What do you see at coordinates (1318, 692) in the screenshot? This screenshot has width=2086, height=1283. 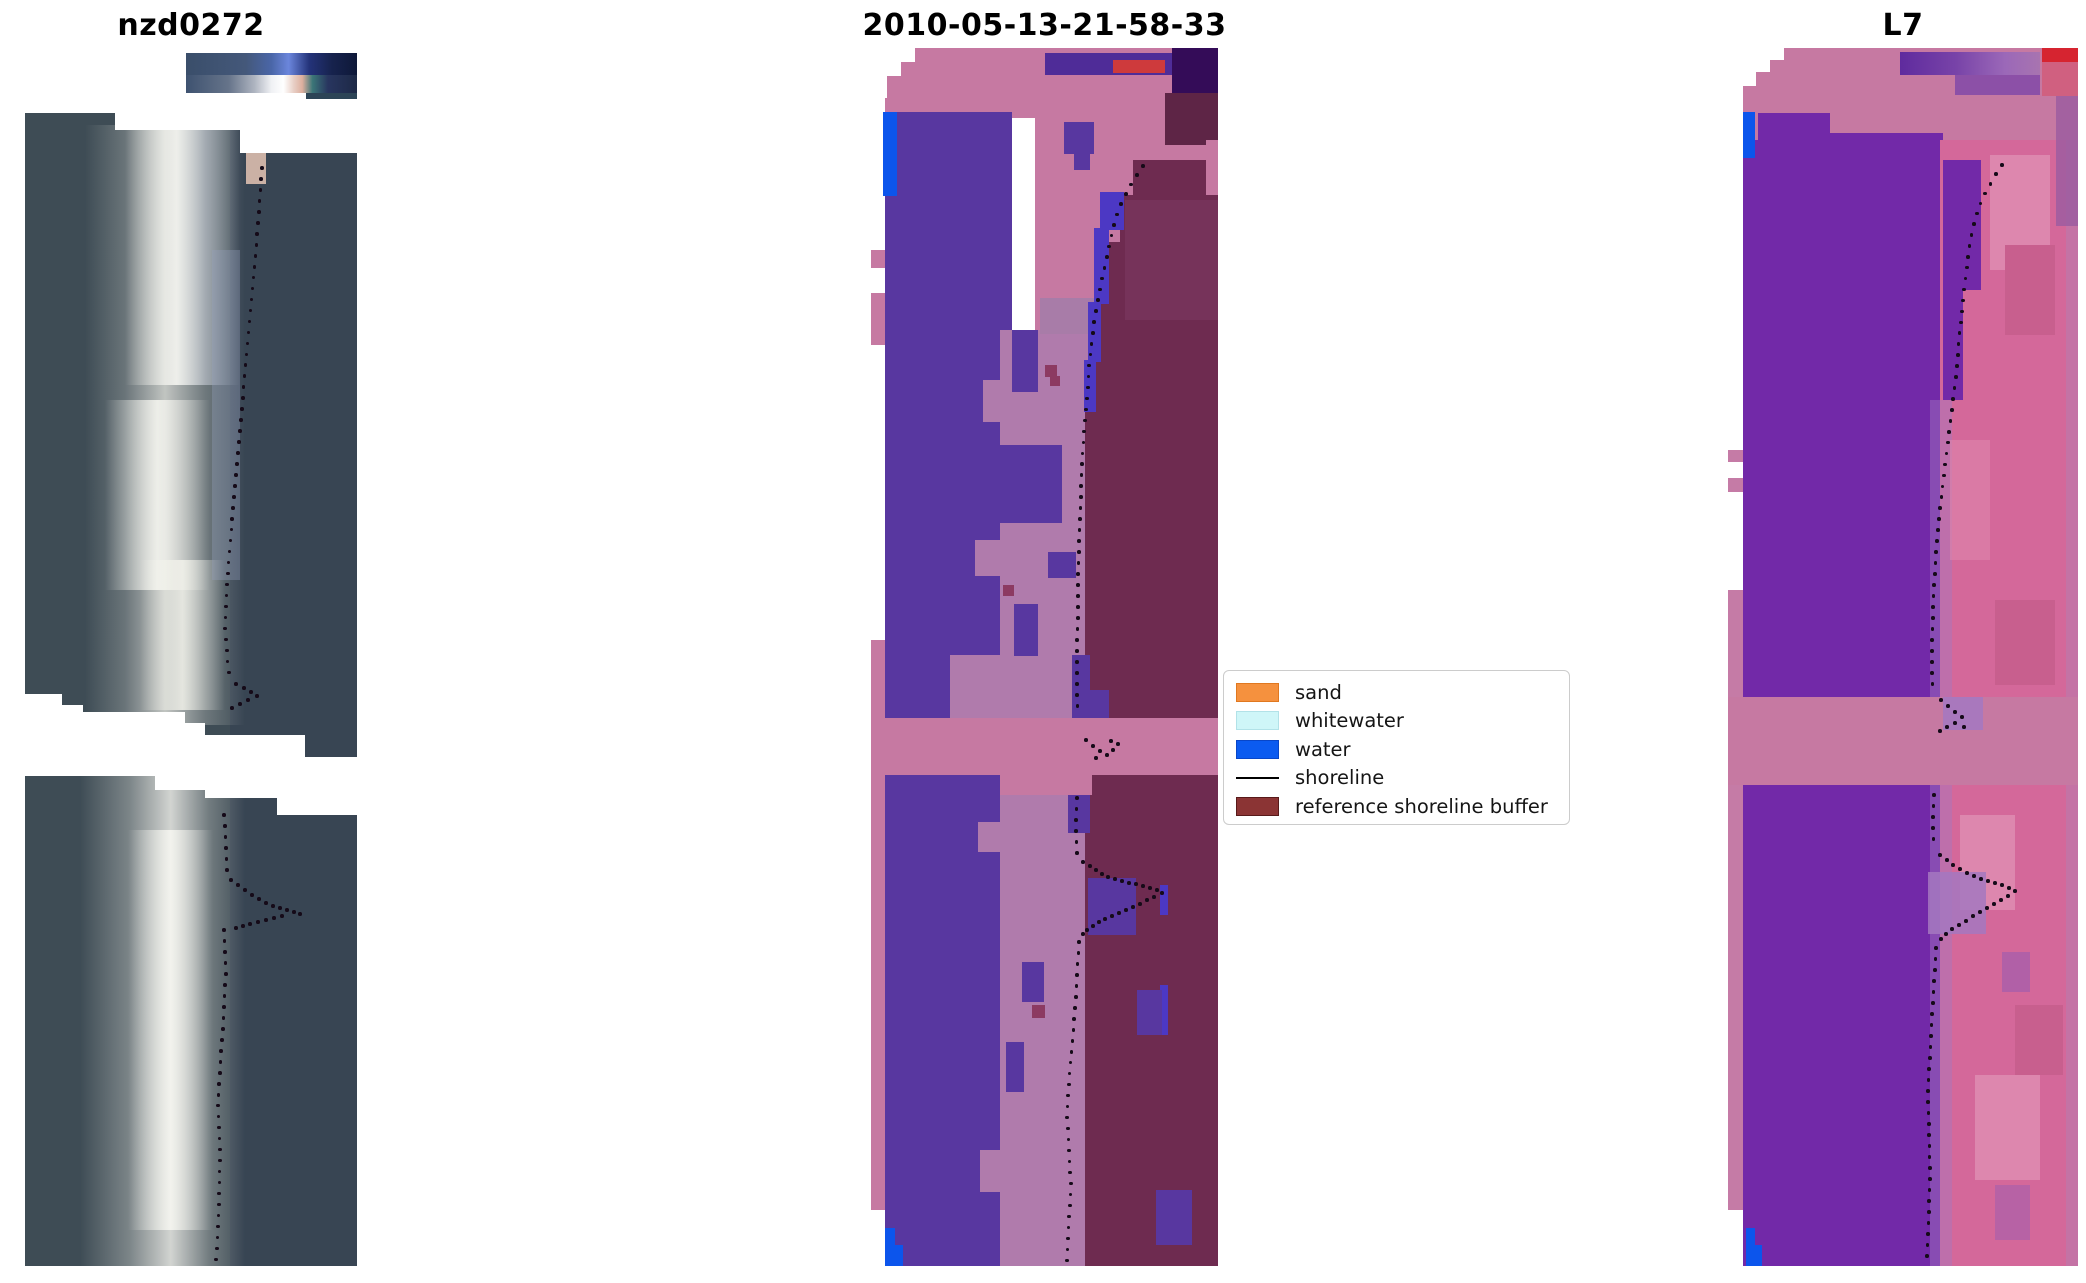 I see `legend-item-label: sand` at bounding box center [1318, 692].